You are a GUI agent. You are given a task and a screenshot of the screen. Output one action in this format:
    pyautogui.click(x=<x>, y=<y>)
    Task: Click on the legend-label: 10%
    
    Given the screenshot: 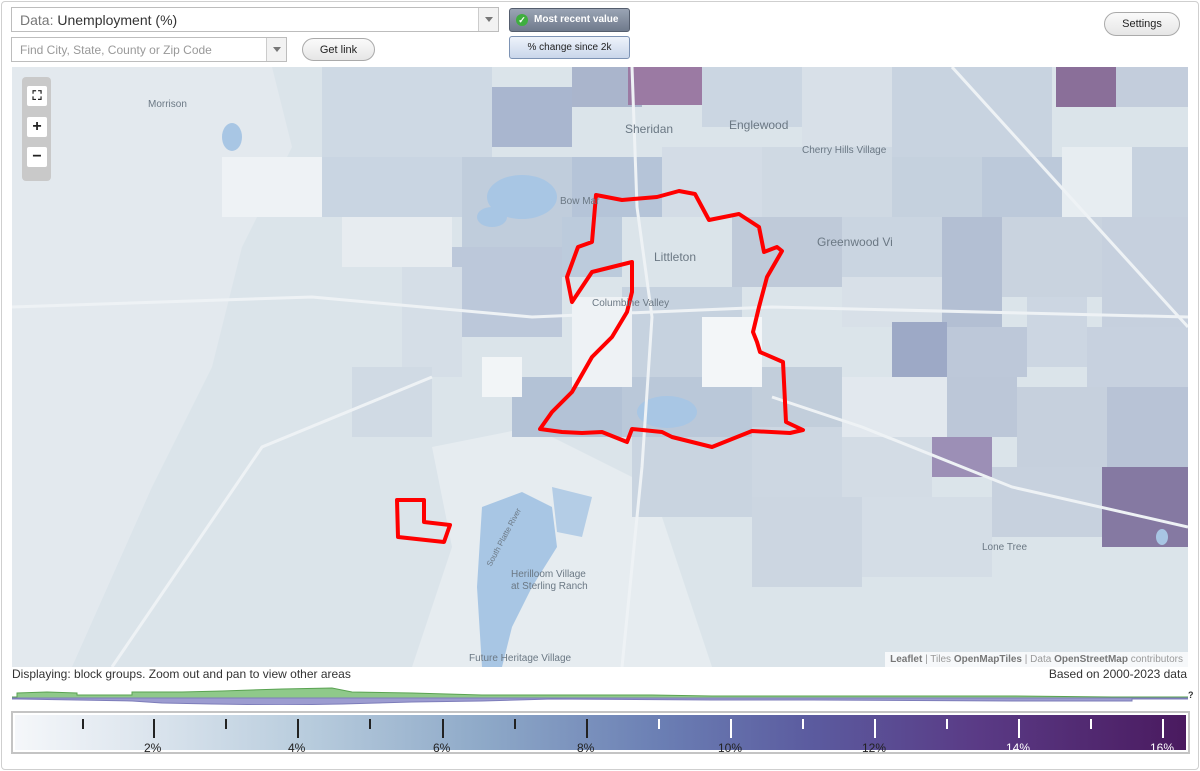 What is the action you would take?
    pyautogui.click(x=730, y=748)
    